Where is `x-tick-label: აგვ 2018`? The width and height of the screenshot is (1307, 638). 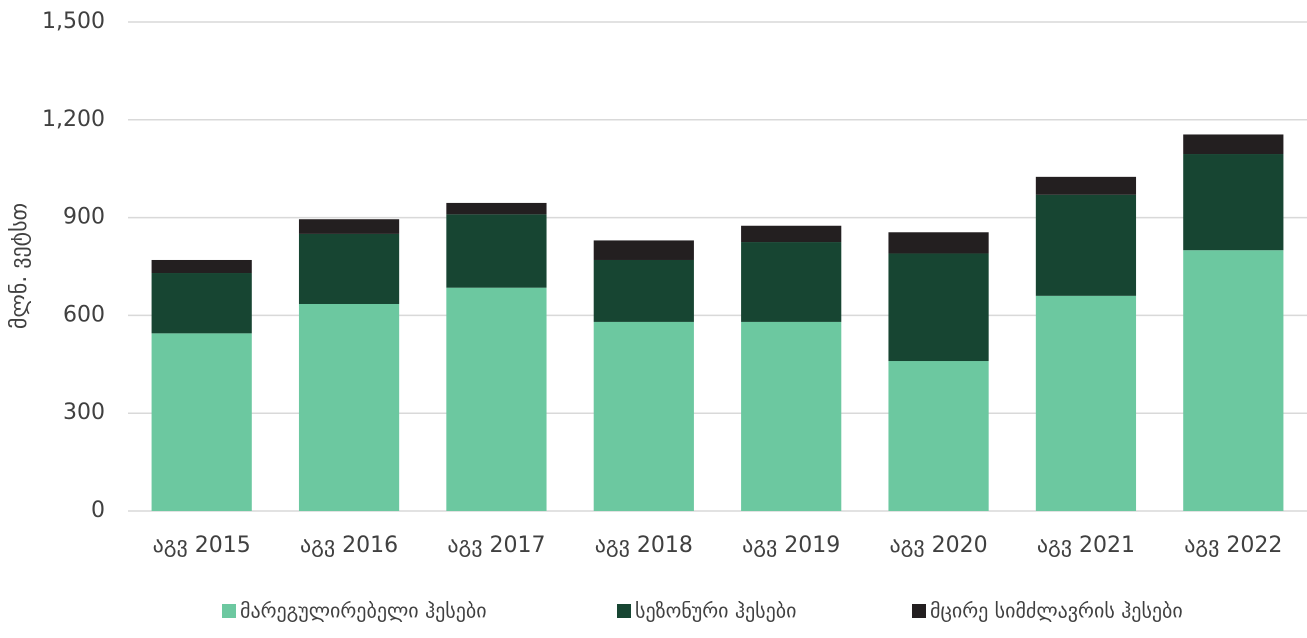 x-tick-label: აგვ 2018 is located at coordinates (644, 545).